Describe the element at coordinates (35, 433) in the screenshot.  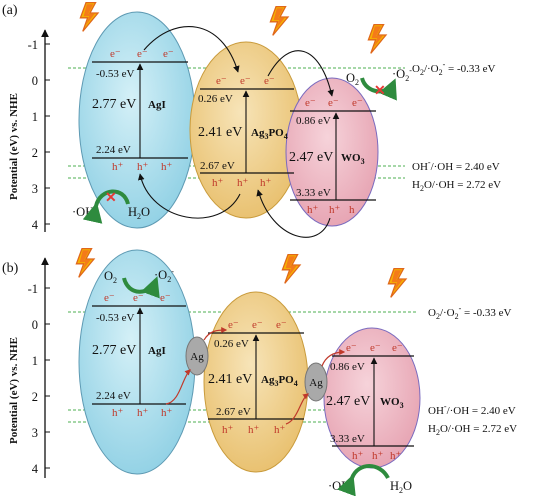
I see `tick-label: 3` at that location.